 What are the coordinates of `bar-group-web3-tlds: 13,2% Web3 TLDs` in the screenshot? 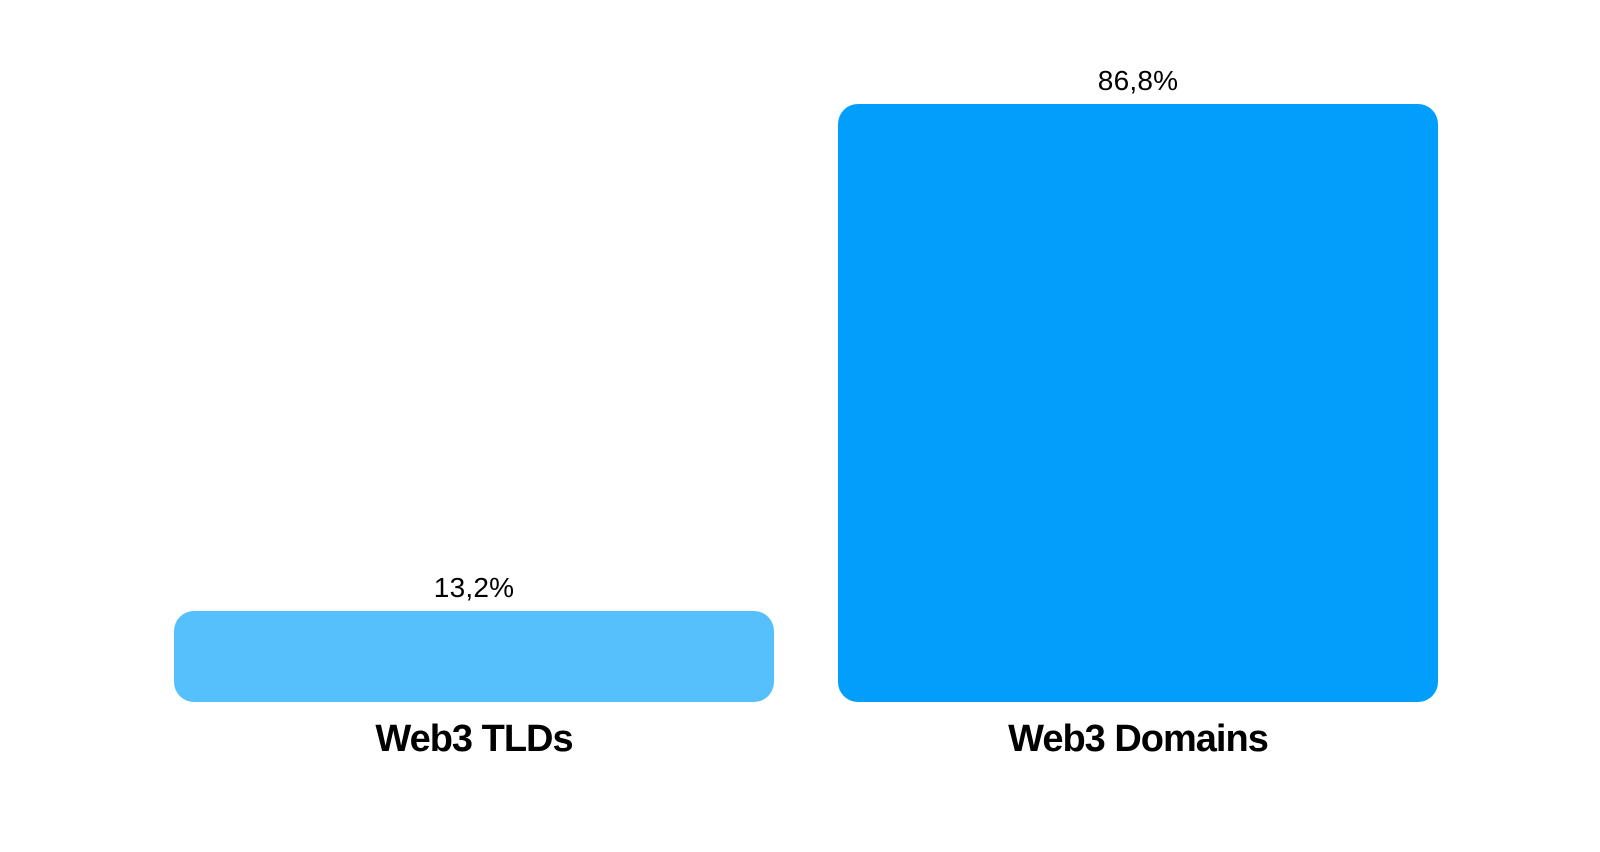 It's located at (474, 665).